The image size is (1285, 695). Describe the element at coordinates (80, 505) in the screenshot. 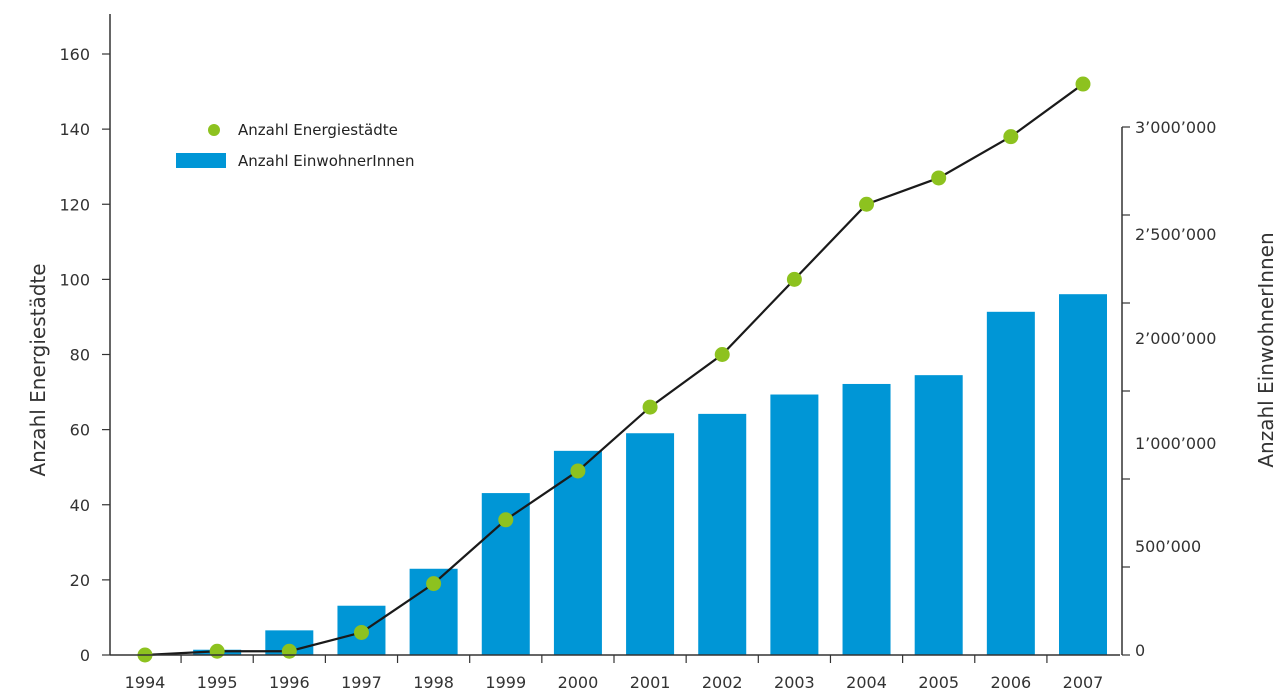

I see `left-axis-tick-label: 40` at that location.